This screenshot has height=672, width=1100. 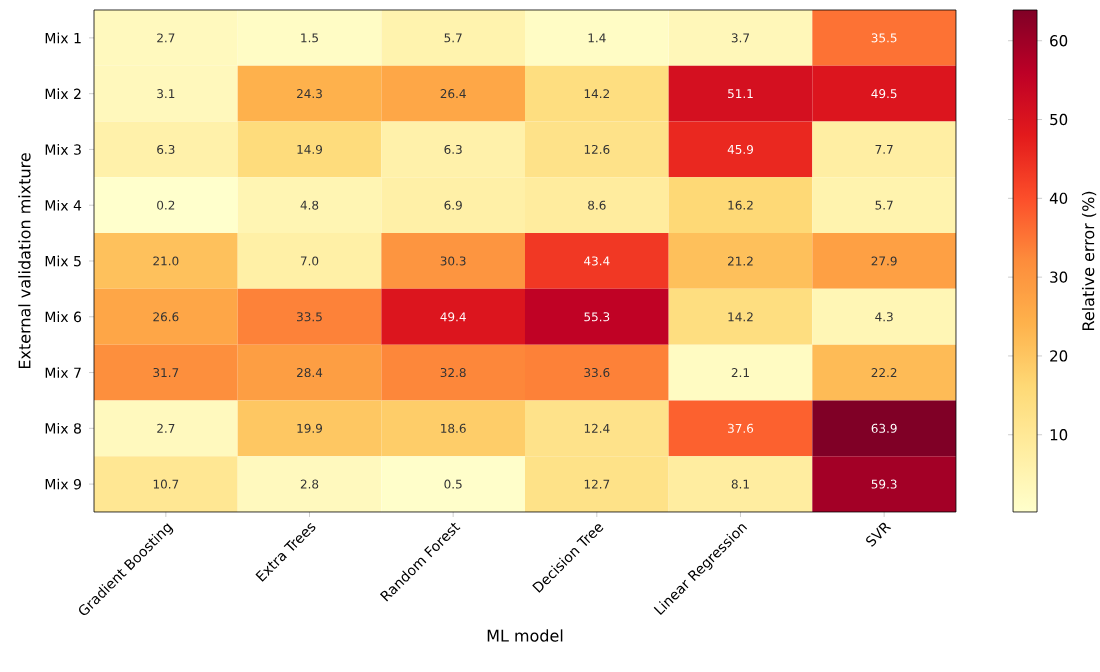 I want to click on color-bar-title: Relative error (%), so click(x=1089, y=260).